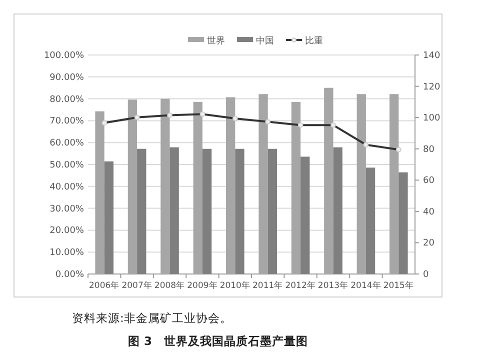 The height and width of the screenshot is (357, 498). I want to click on x-tick-label: 2010年, so click(235, 285).